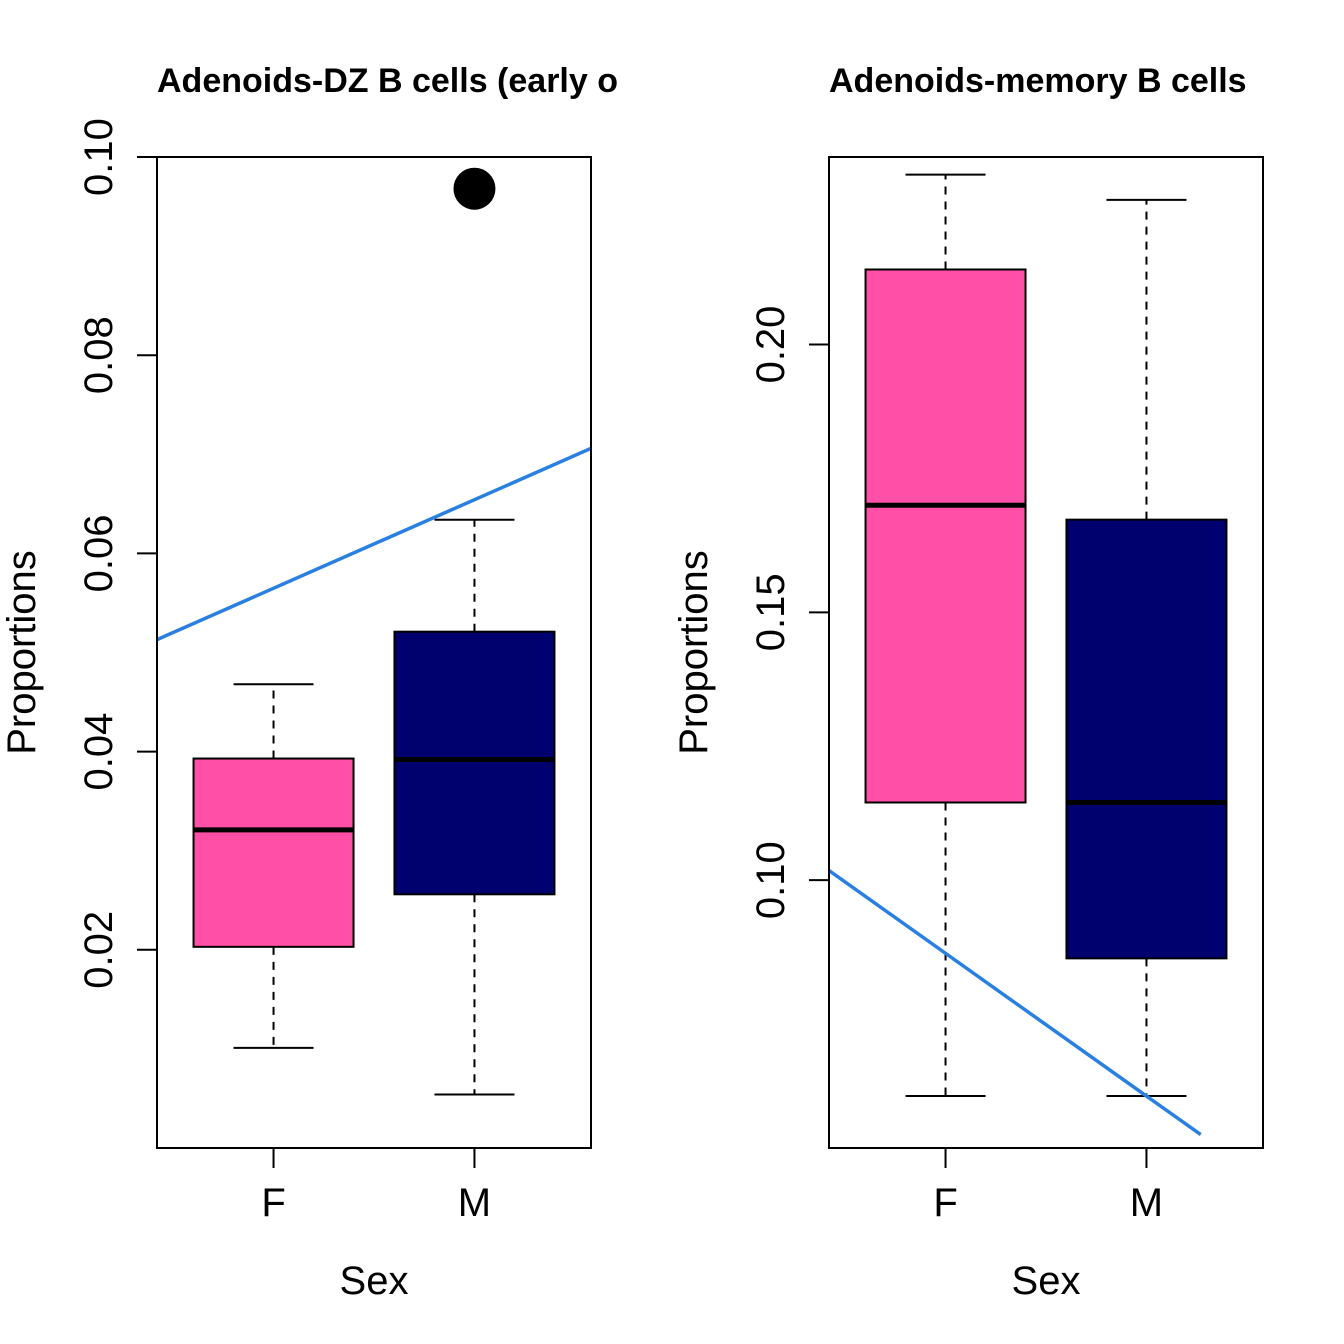 This screenshot has height=1344, width=1344. Describe the element at coordinates (771, 345) in the screenshot. I see `y-tick-label: 0.20` at that location.